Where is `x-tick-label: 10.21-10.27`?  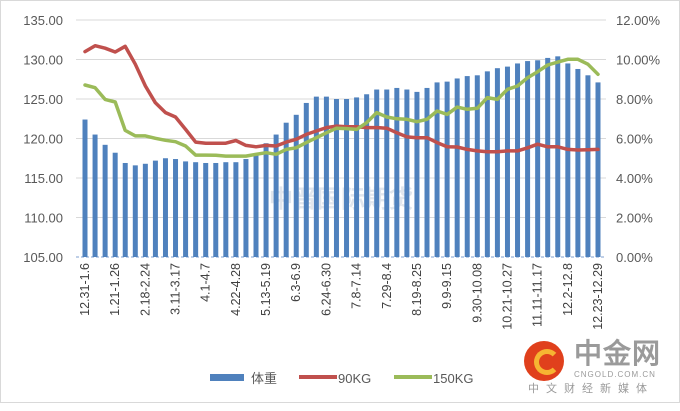
x-tick-label: 10.21-10.27 is located at coordinates (507, 296).